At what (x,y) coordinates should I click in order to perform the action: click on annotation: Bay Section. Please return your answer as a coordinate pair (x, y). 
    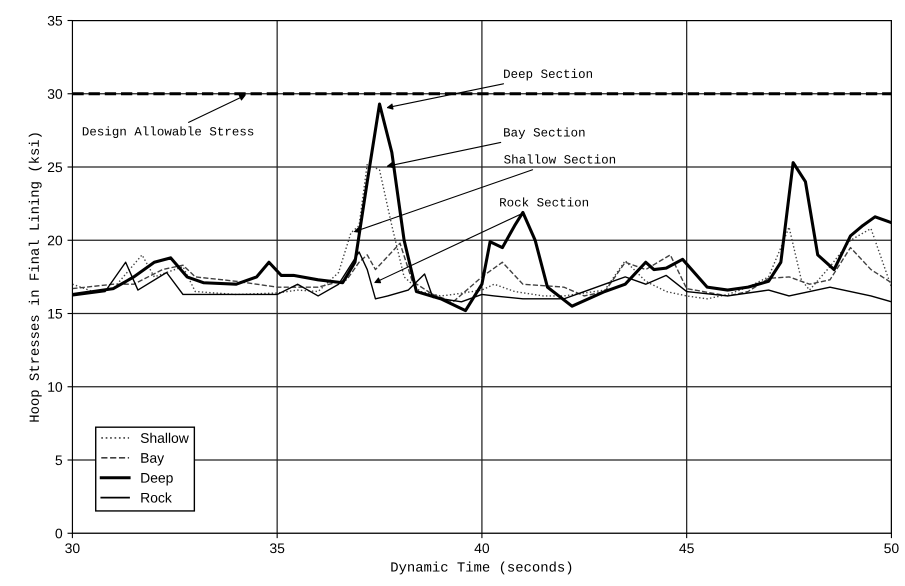
    Looking at the image, I should click on (544, 133).